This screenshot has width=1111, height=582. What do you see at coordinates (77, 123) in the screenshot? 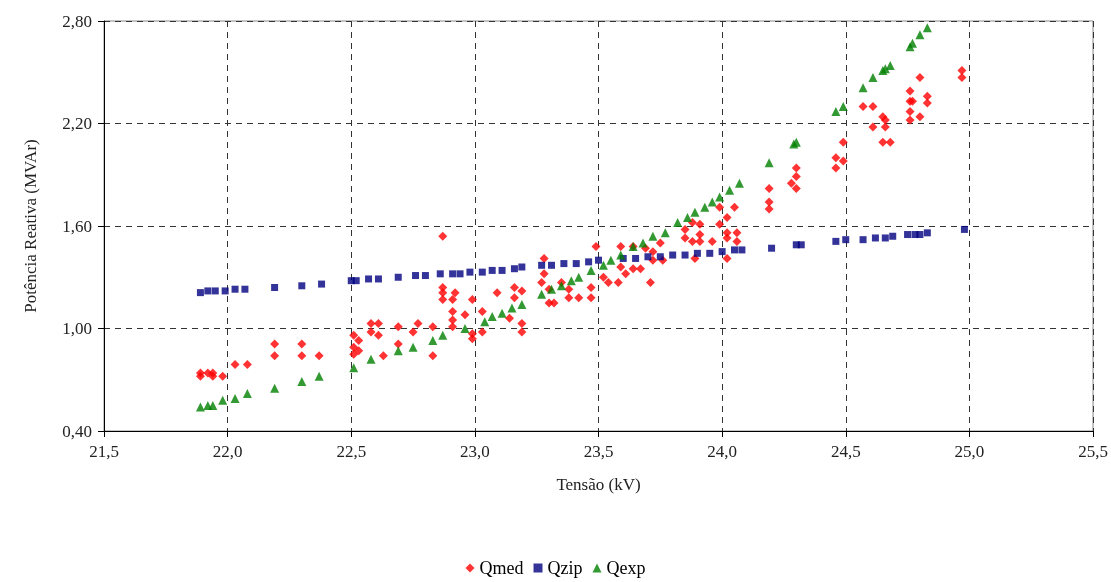
I see `y-tick-label: 2,20` at bounding box center [77, 123].